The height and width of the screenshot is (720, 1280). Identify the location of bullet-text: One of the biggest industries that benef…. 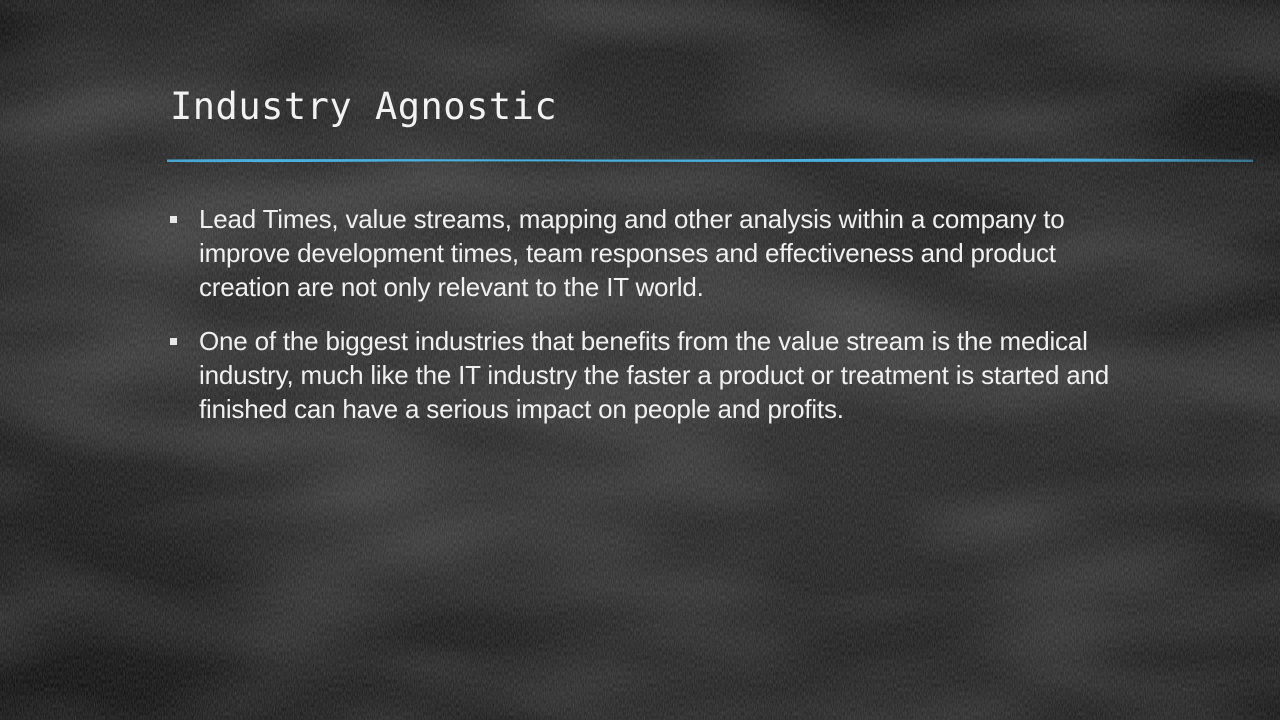
(654, 375).